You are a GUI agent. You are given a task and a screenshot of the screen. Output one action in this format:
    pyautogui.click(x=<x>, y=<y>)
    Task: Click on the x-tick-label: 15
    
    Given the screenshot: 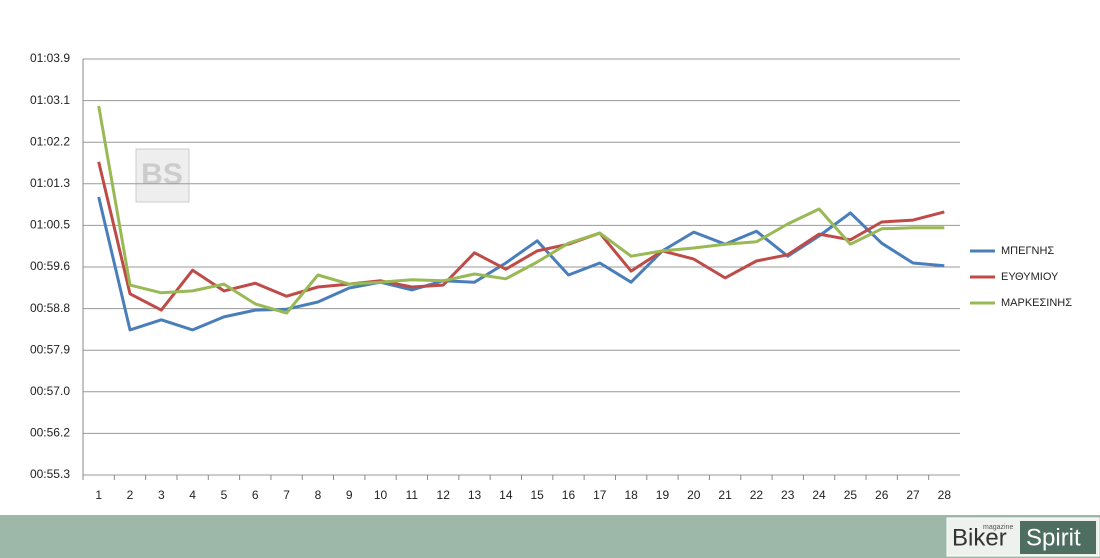 What is the action you would take?
    pyautogui.click(x=537, y=495)
    